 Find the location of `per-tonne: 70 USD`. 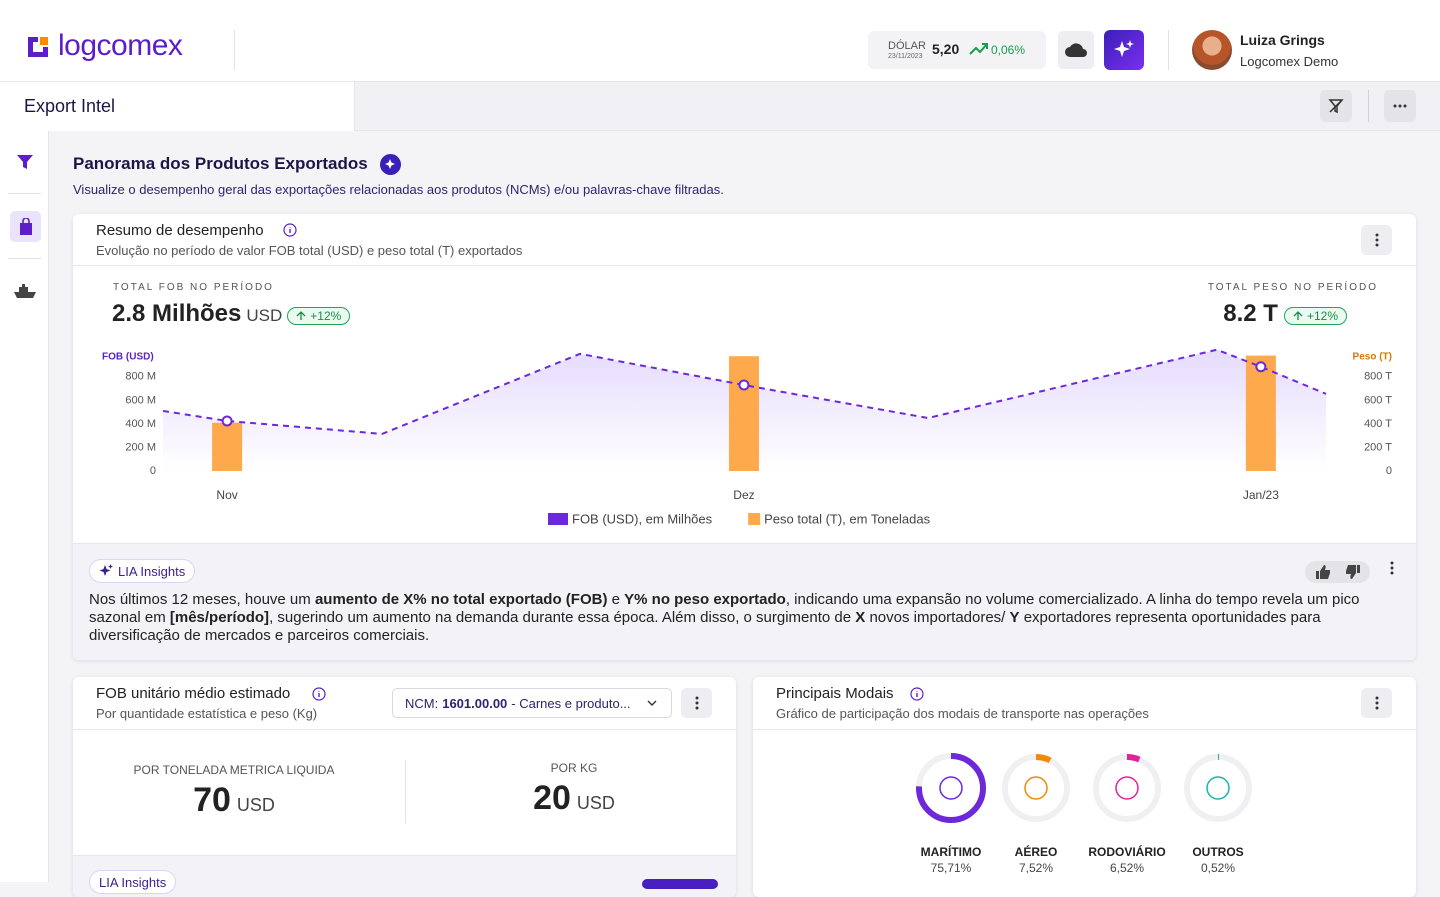

per-tonne: 70 USD is located at coordinates (234, 800).